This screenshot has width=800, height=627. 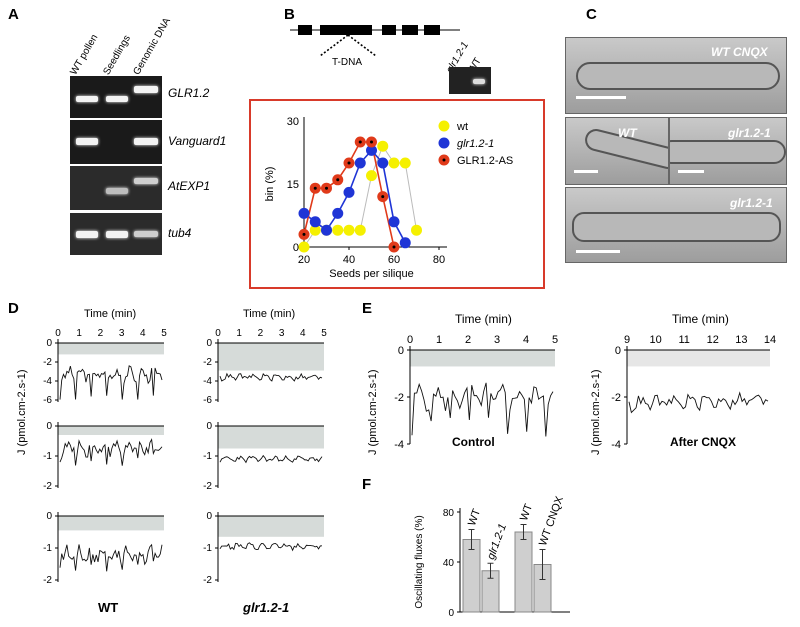 I want to click on micrograph-glr12-1-bottom: glr1.2-1, so click(x=676, y=225).